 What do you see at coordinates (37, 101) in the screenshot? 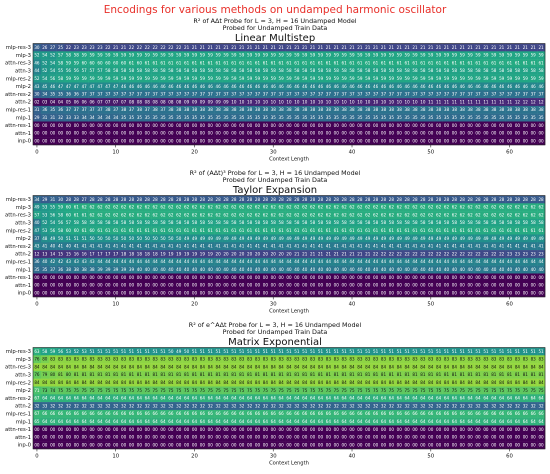
I see `cell-value: 02` at bounding box center [37, 101].